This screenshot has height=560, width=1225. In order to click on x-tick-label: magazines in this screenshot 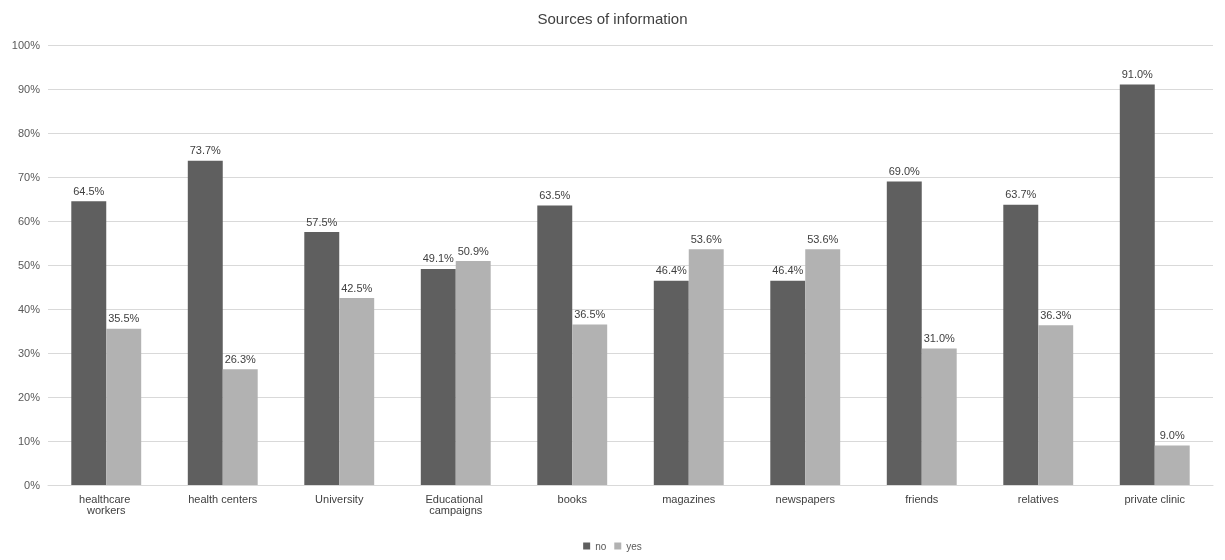, I will do `click(689, 498)`.